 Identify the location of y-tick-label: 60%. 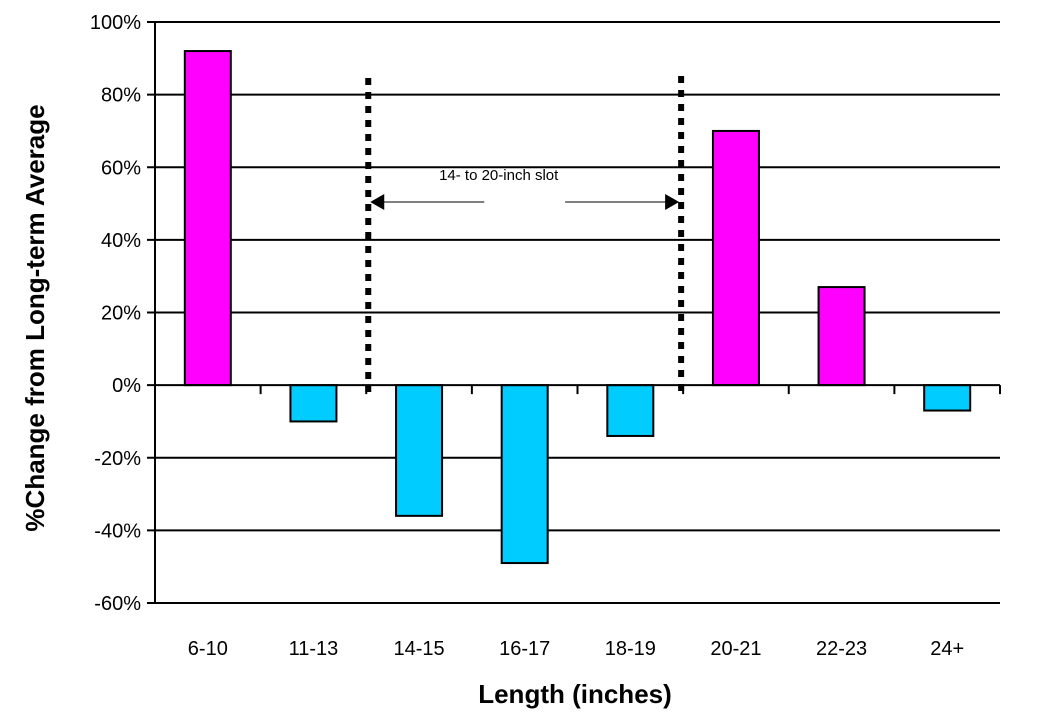
(121, 168).